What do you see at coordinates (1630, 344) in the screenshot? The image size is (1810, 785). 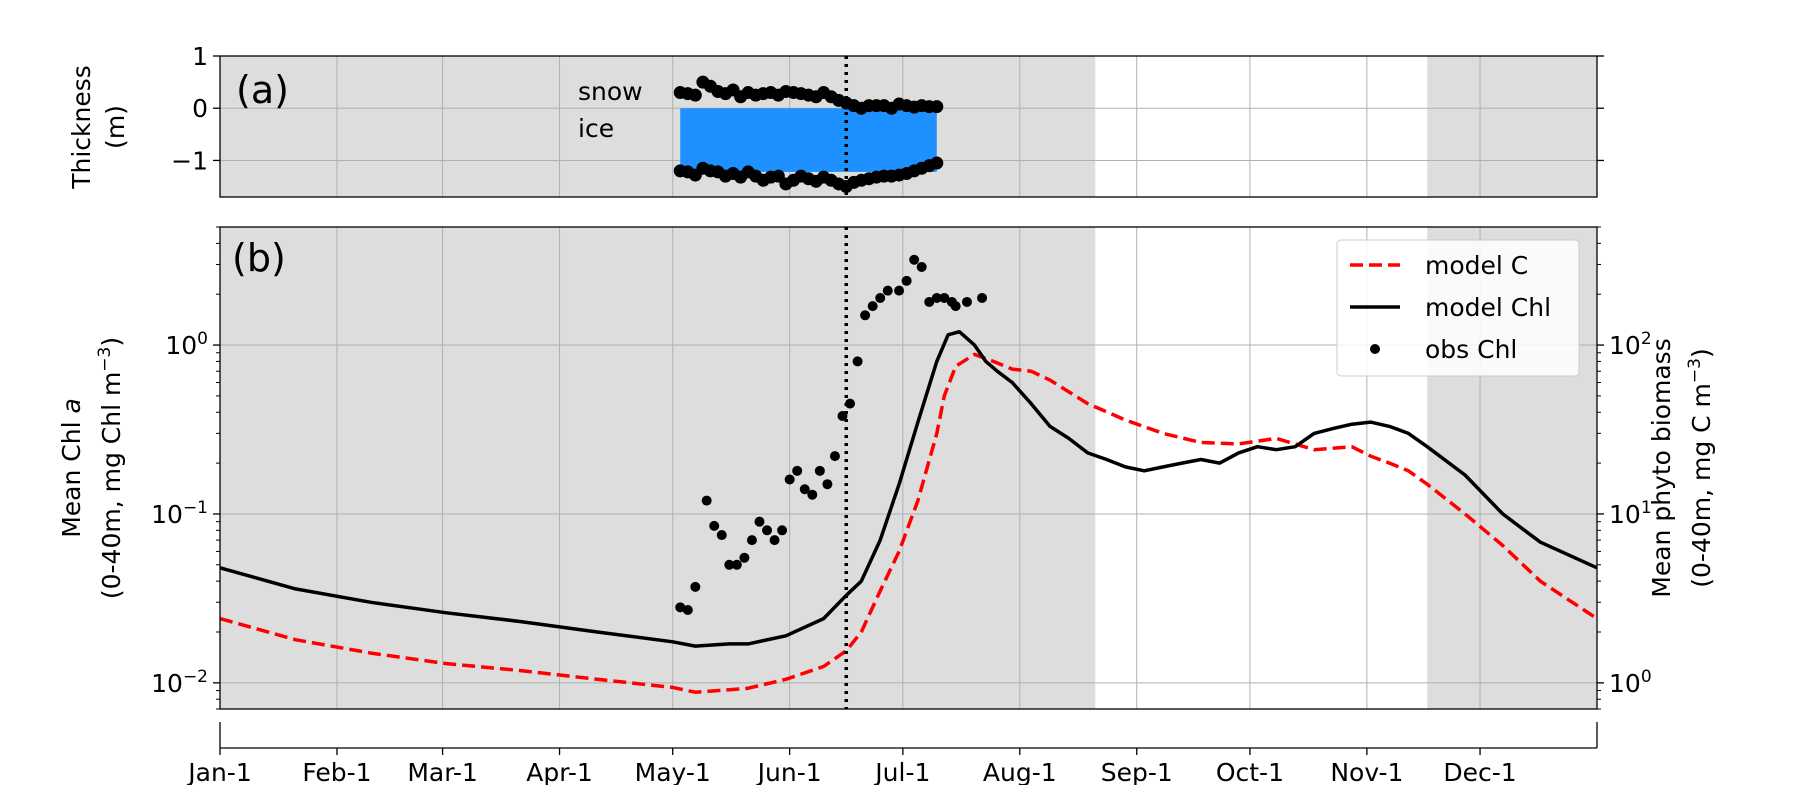 I see `y2-tick-label-b: 10²` at bounding box center [1630, 344].